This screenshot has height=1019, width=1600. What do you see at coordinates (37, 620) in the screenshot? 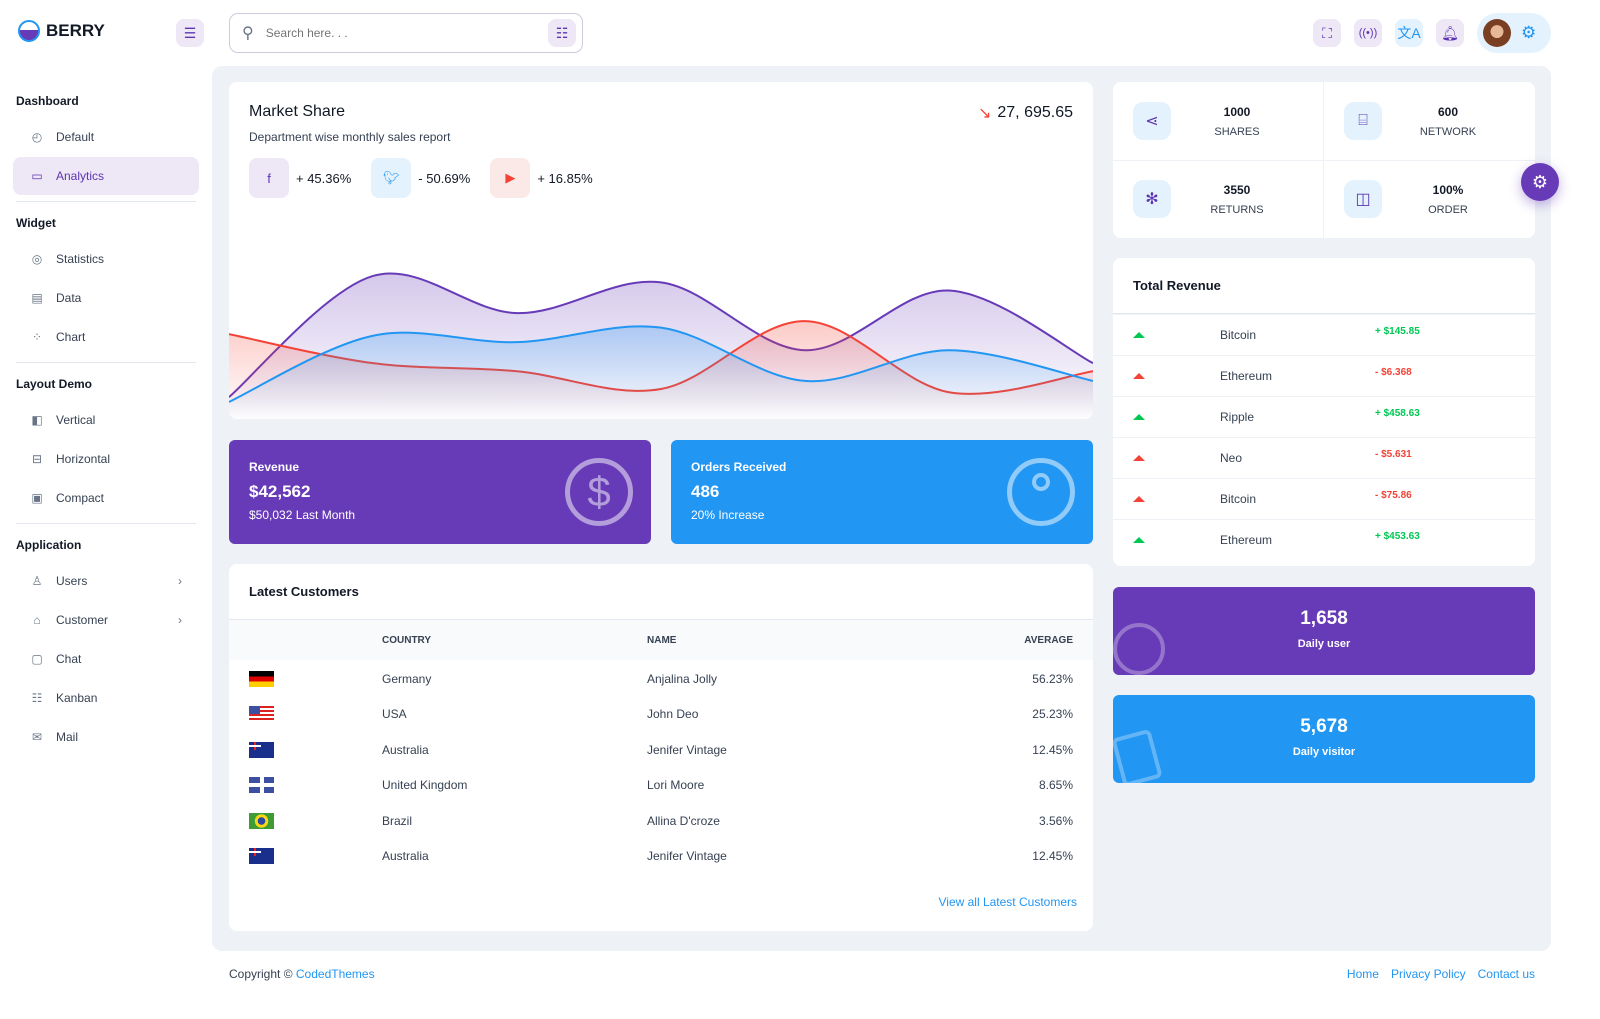
I see `basket-icon: ⌂` at bounding box center [37, 620].